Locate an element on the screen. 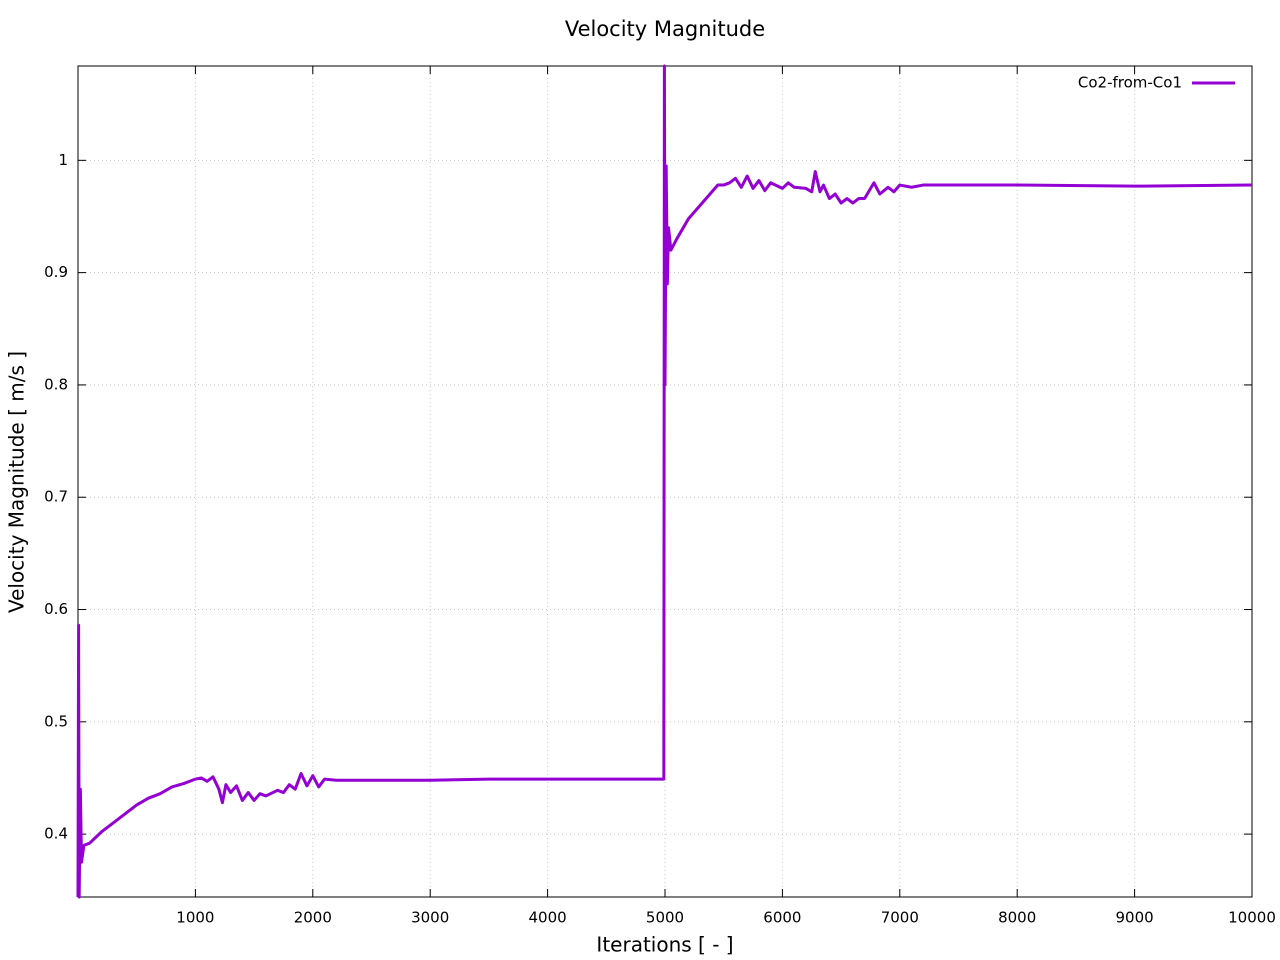  y-tick-label: 0.6 is located at coordinates (56, 609).